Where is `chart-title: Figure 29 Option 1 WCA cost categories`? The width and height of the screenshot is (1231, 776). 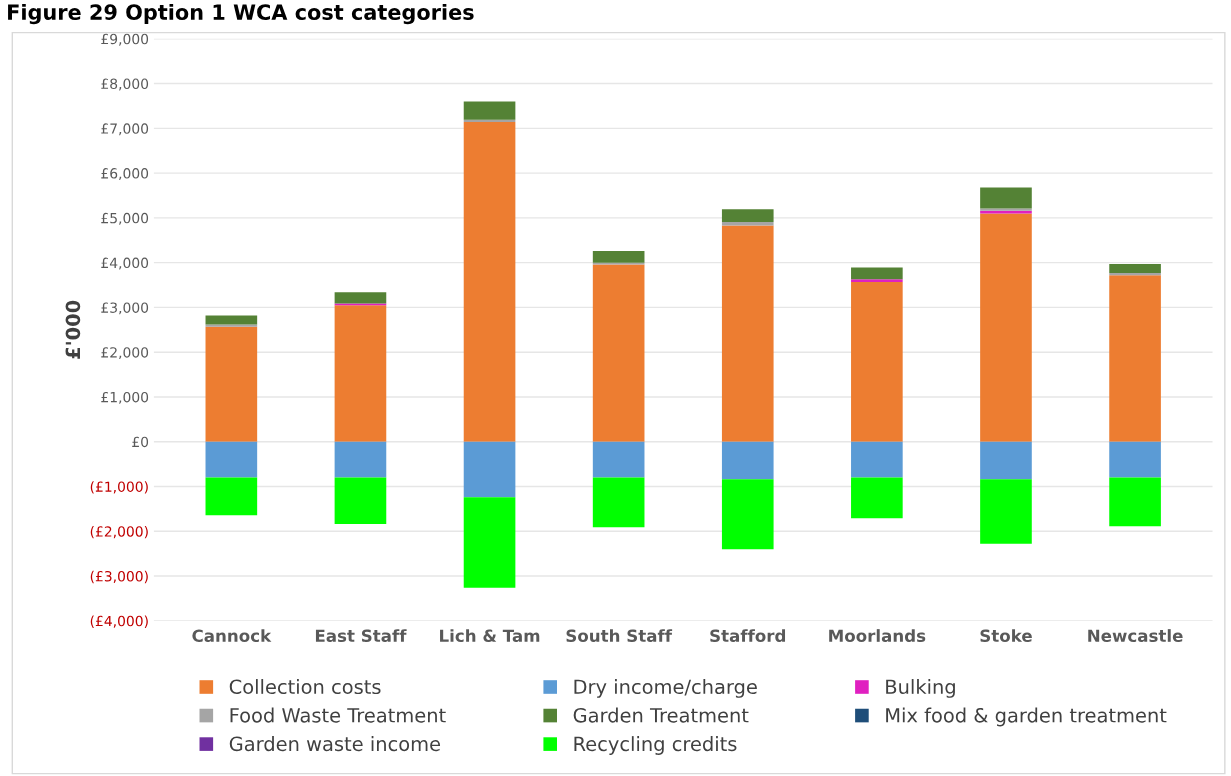 chart-title: Figure 29 Option 1 WCA cost categories is located at coordinates (241, 14).